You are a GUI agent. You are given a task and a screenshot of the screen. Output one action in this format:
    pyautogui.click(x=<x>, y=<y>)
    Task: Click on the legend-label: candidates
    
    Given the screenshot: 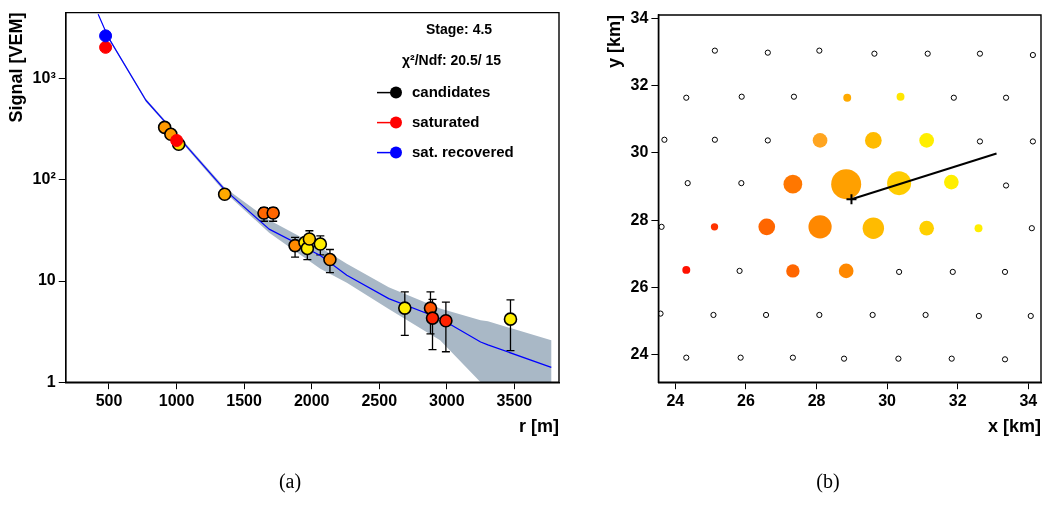 What is the action you would take?
    pyautogui.click(x=451, y=91)
    